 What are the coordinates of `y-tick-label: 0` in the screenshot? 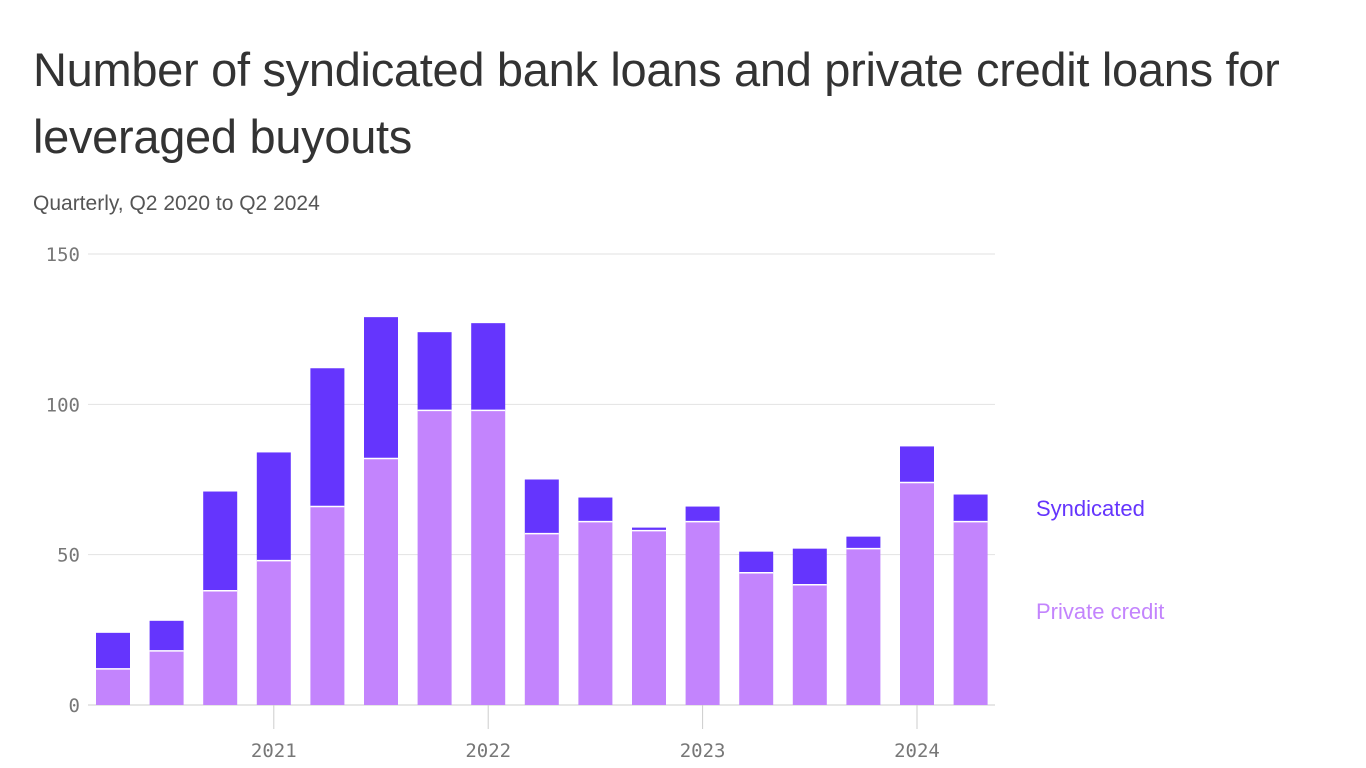 It's located at (74, 706).